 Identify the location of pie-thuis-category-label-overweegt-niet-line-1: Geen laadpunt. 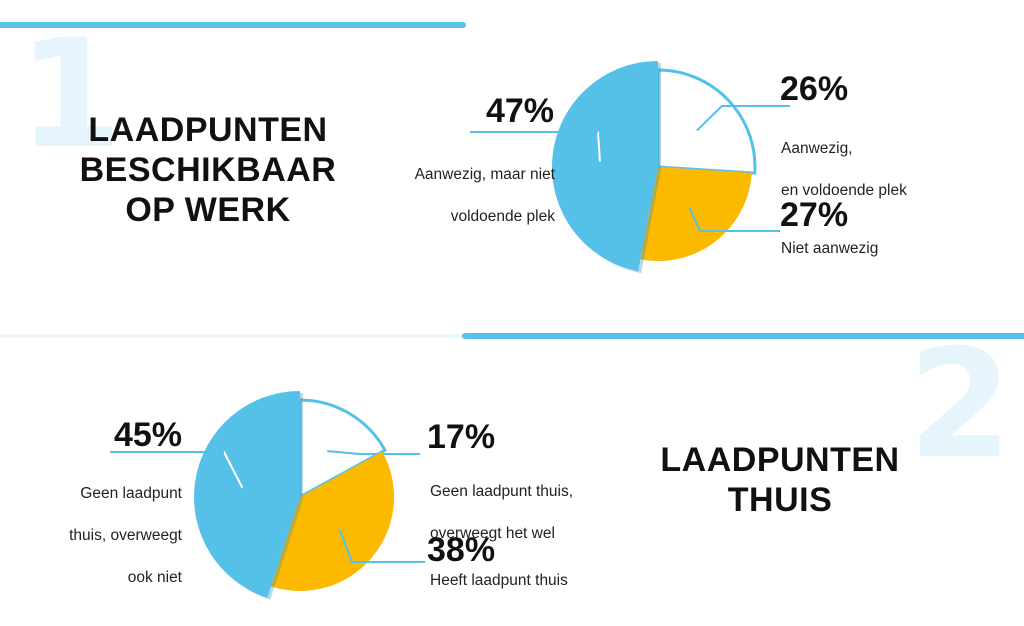
(131, 493).